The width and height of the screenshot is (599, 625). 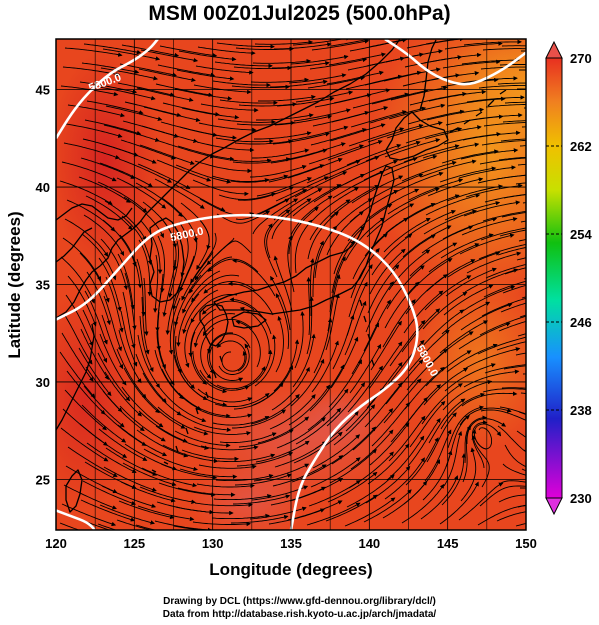 What do you see at coordinates (291, 543) in the screenshot?
I see `x-tick-labels: 120 125 130 135 140 145 150` at bounding box center [291, 543].